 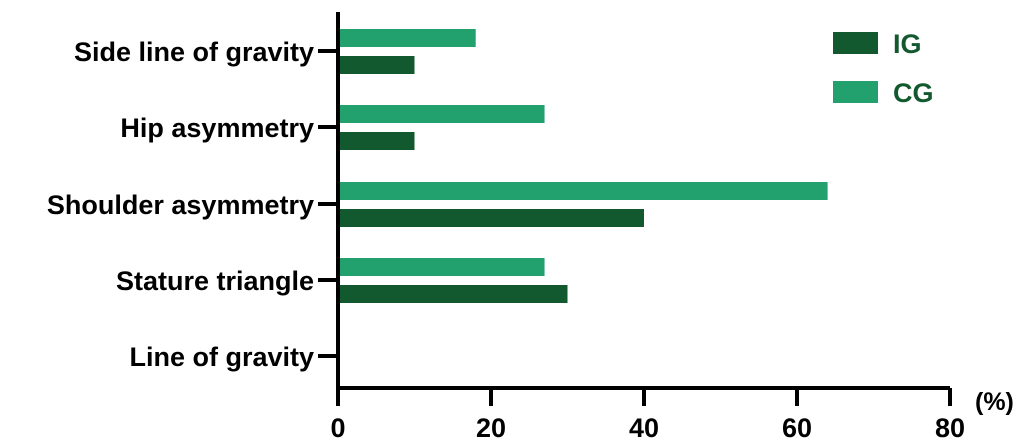 What do you see at coordinates (644, 426) in the screenshot?
I see `x-tick-label-2: 40` at bounding box center [644, 426].